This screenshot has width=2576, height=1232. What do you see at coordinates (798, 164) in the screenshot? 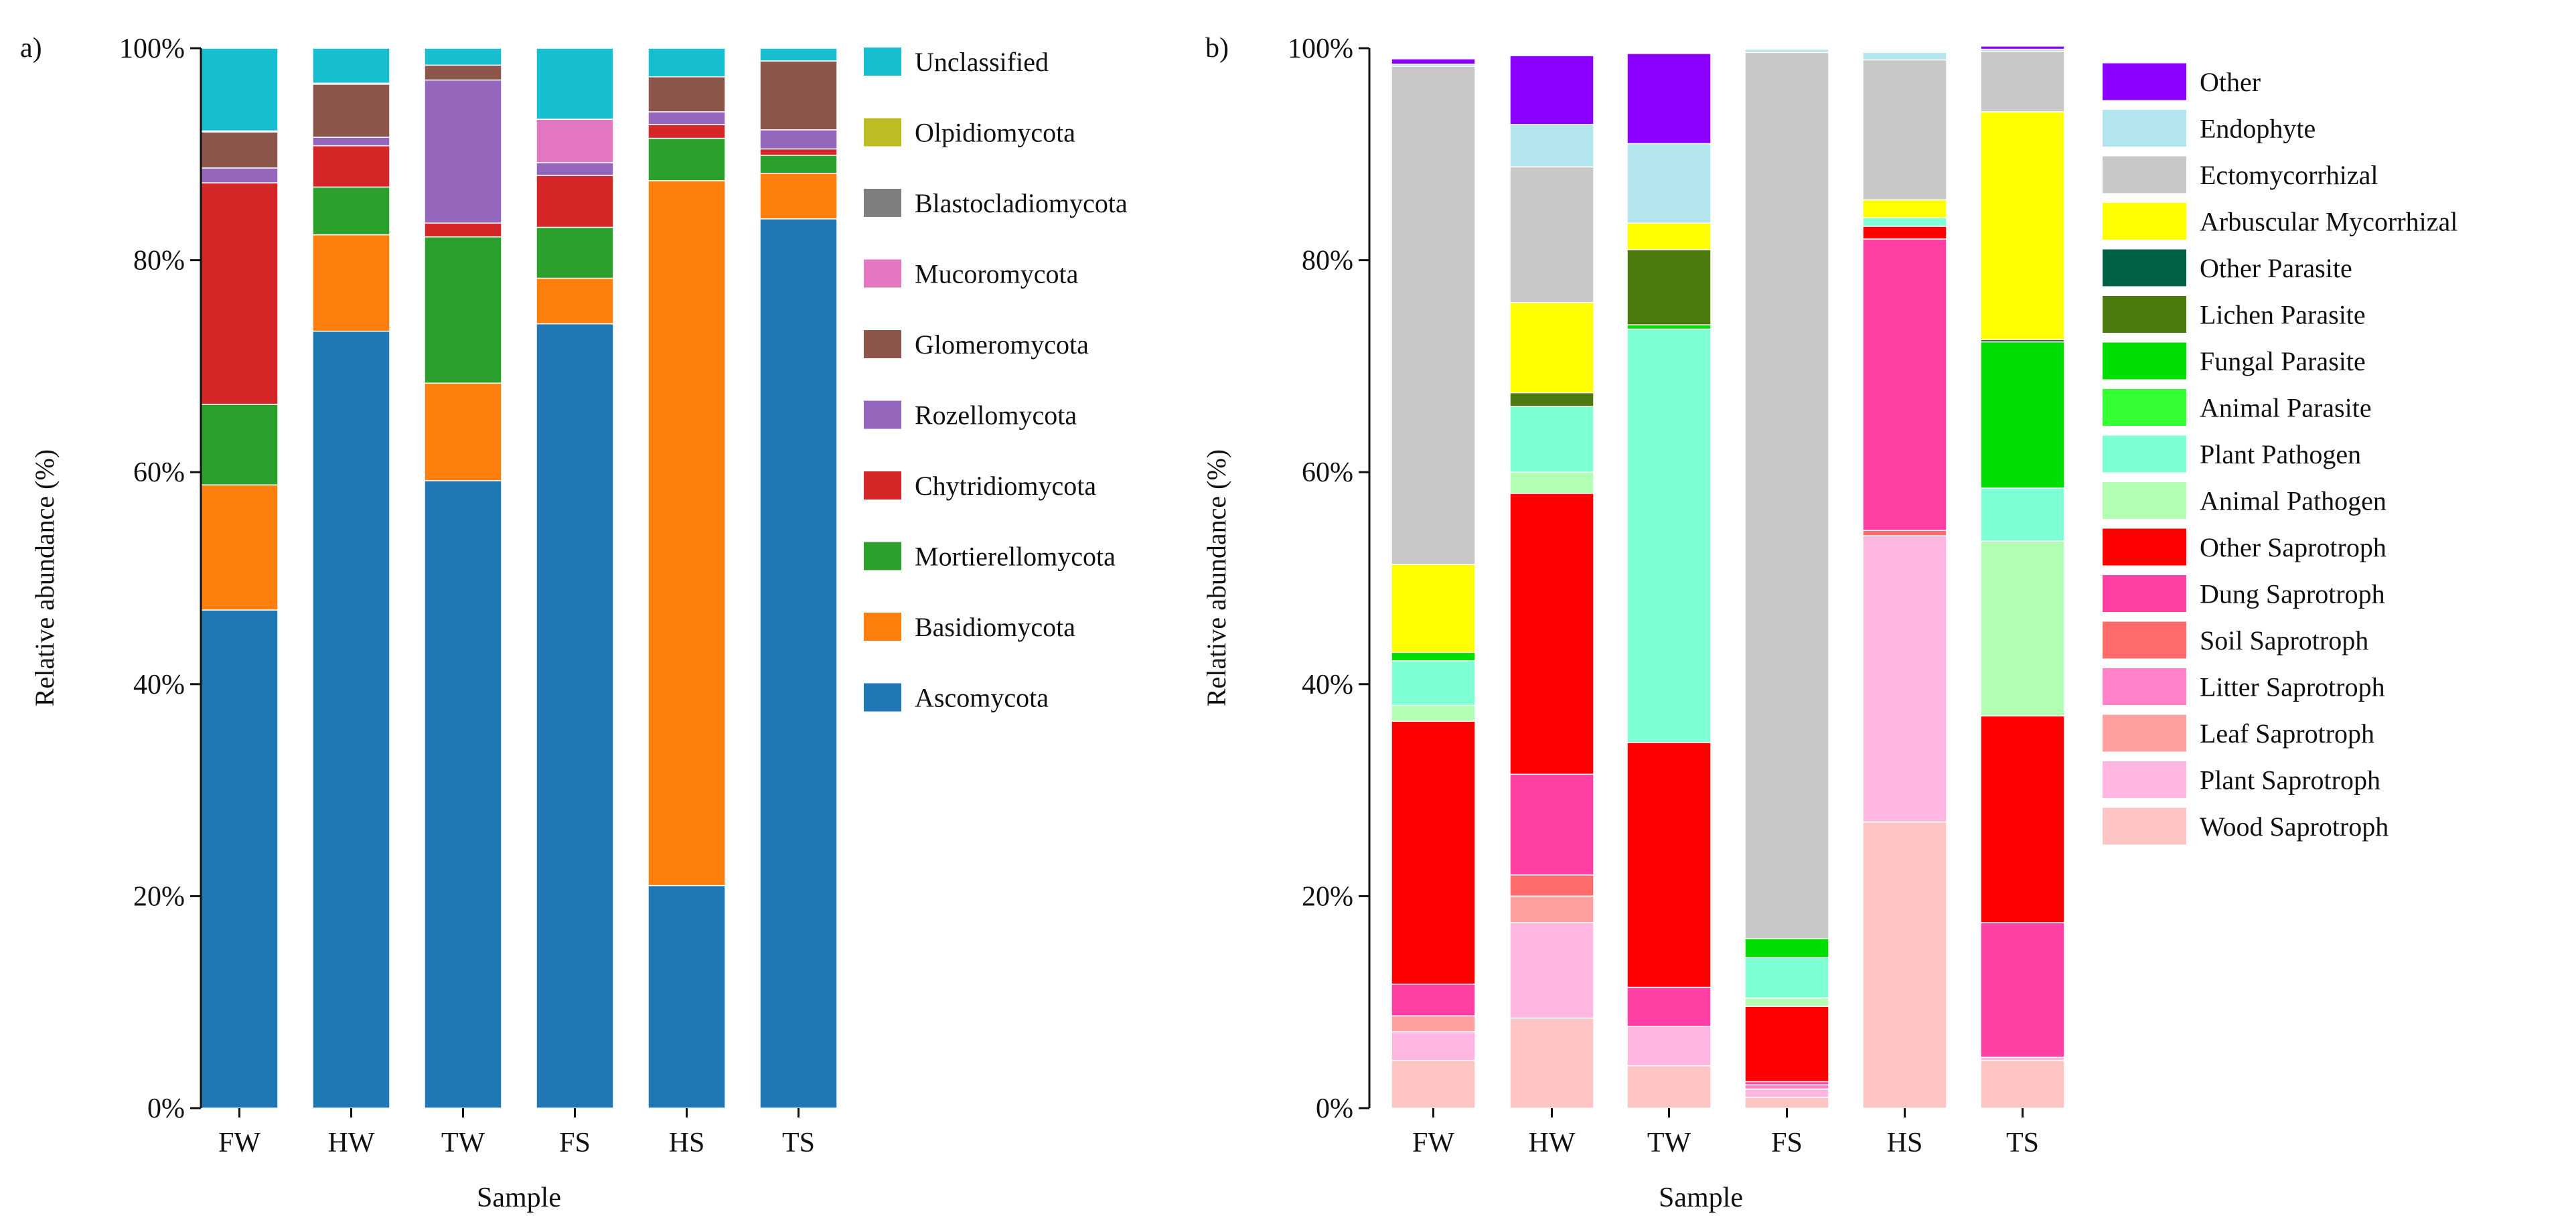
I see `panel-a-bar-ts-mortierellomycota` at bounding box center [798, 164].